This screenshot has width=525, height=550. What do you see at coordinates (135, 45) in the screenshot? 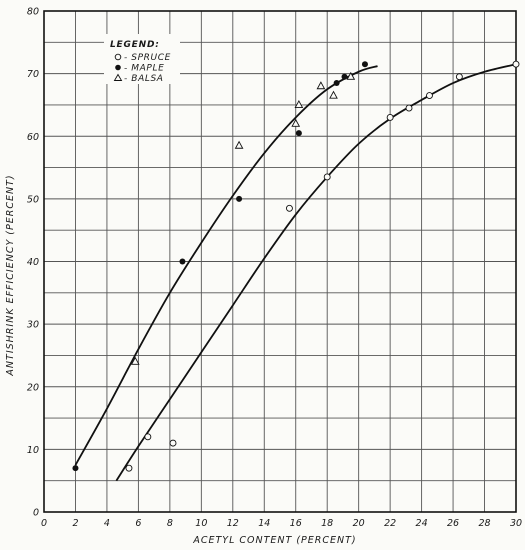
I see `legend-title: LEGEND:` at bounding box center [135, 45].